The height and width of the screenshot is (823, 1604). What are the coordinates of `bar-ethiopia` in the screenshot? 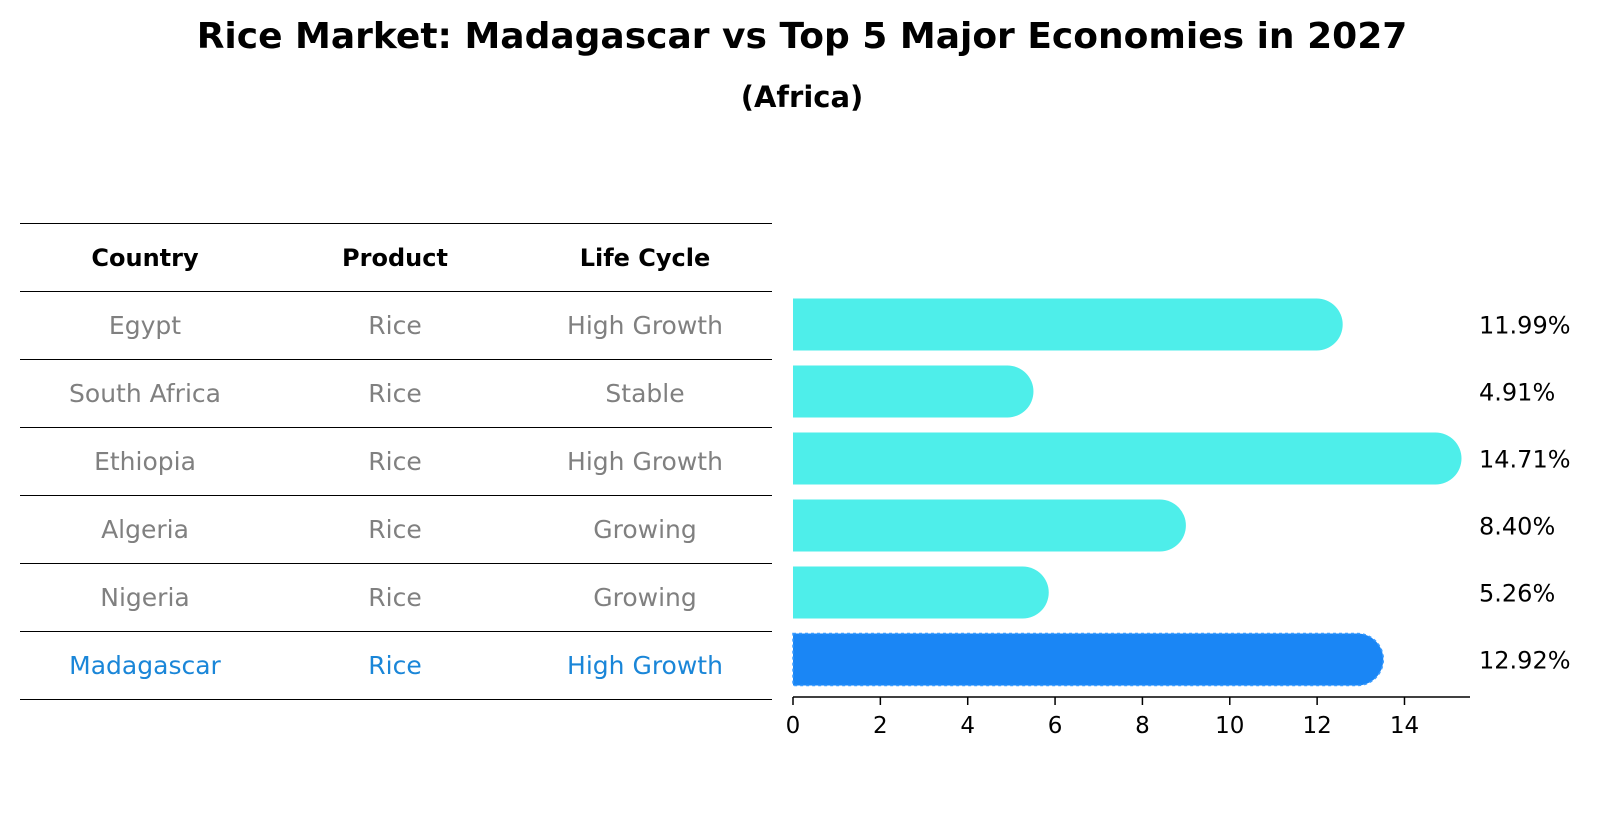 It's located at (1127, 458).